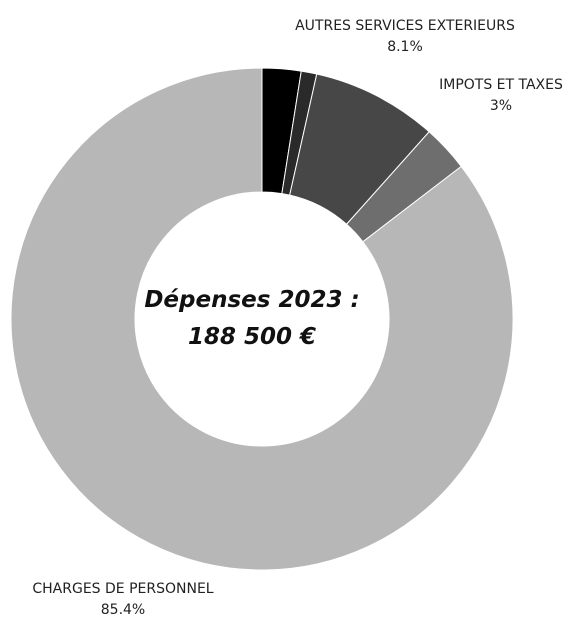 This screenshot has width=580, height=619. I want to click on slice-pct-impots-taxes: 3%, so click(501, 106).